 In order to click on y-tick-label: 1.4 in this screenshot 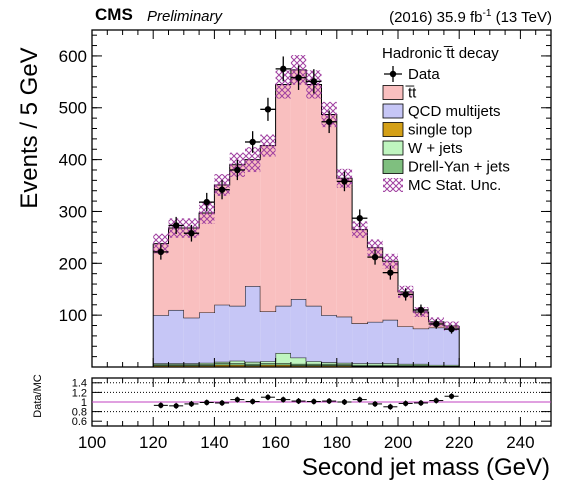, I will do `click(79, 384)`.